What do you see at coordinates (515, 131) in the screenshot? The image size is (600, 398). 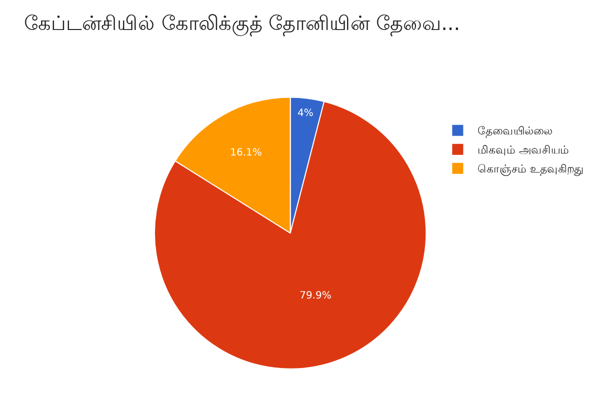 I see `legend-label: தேவையில்லை` at bounding box center [515, 131].